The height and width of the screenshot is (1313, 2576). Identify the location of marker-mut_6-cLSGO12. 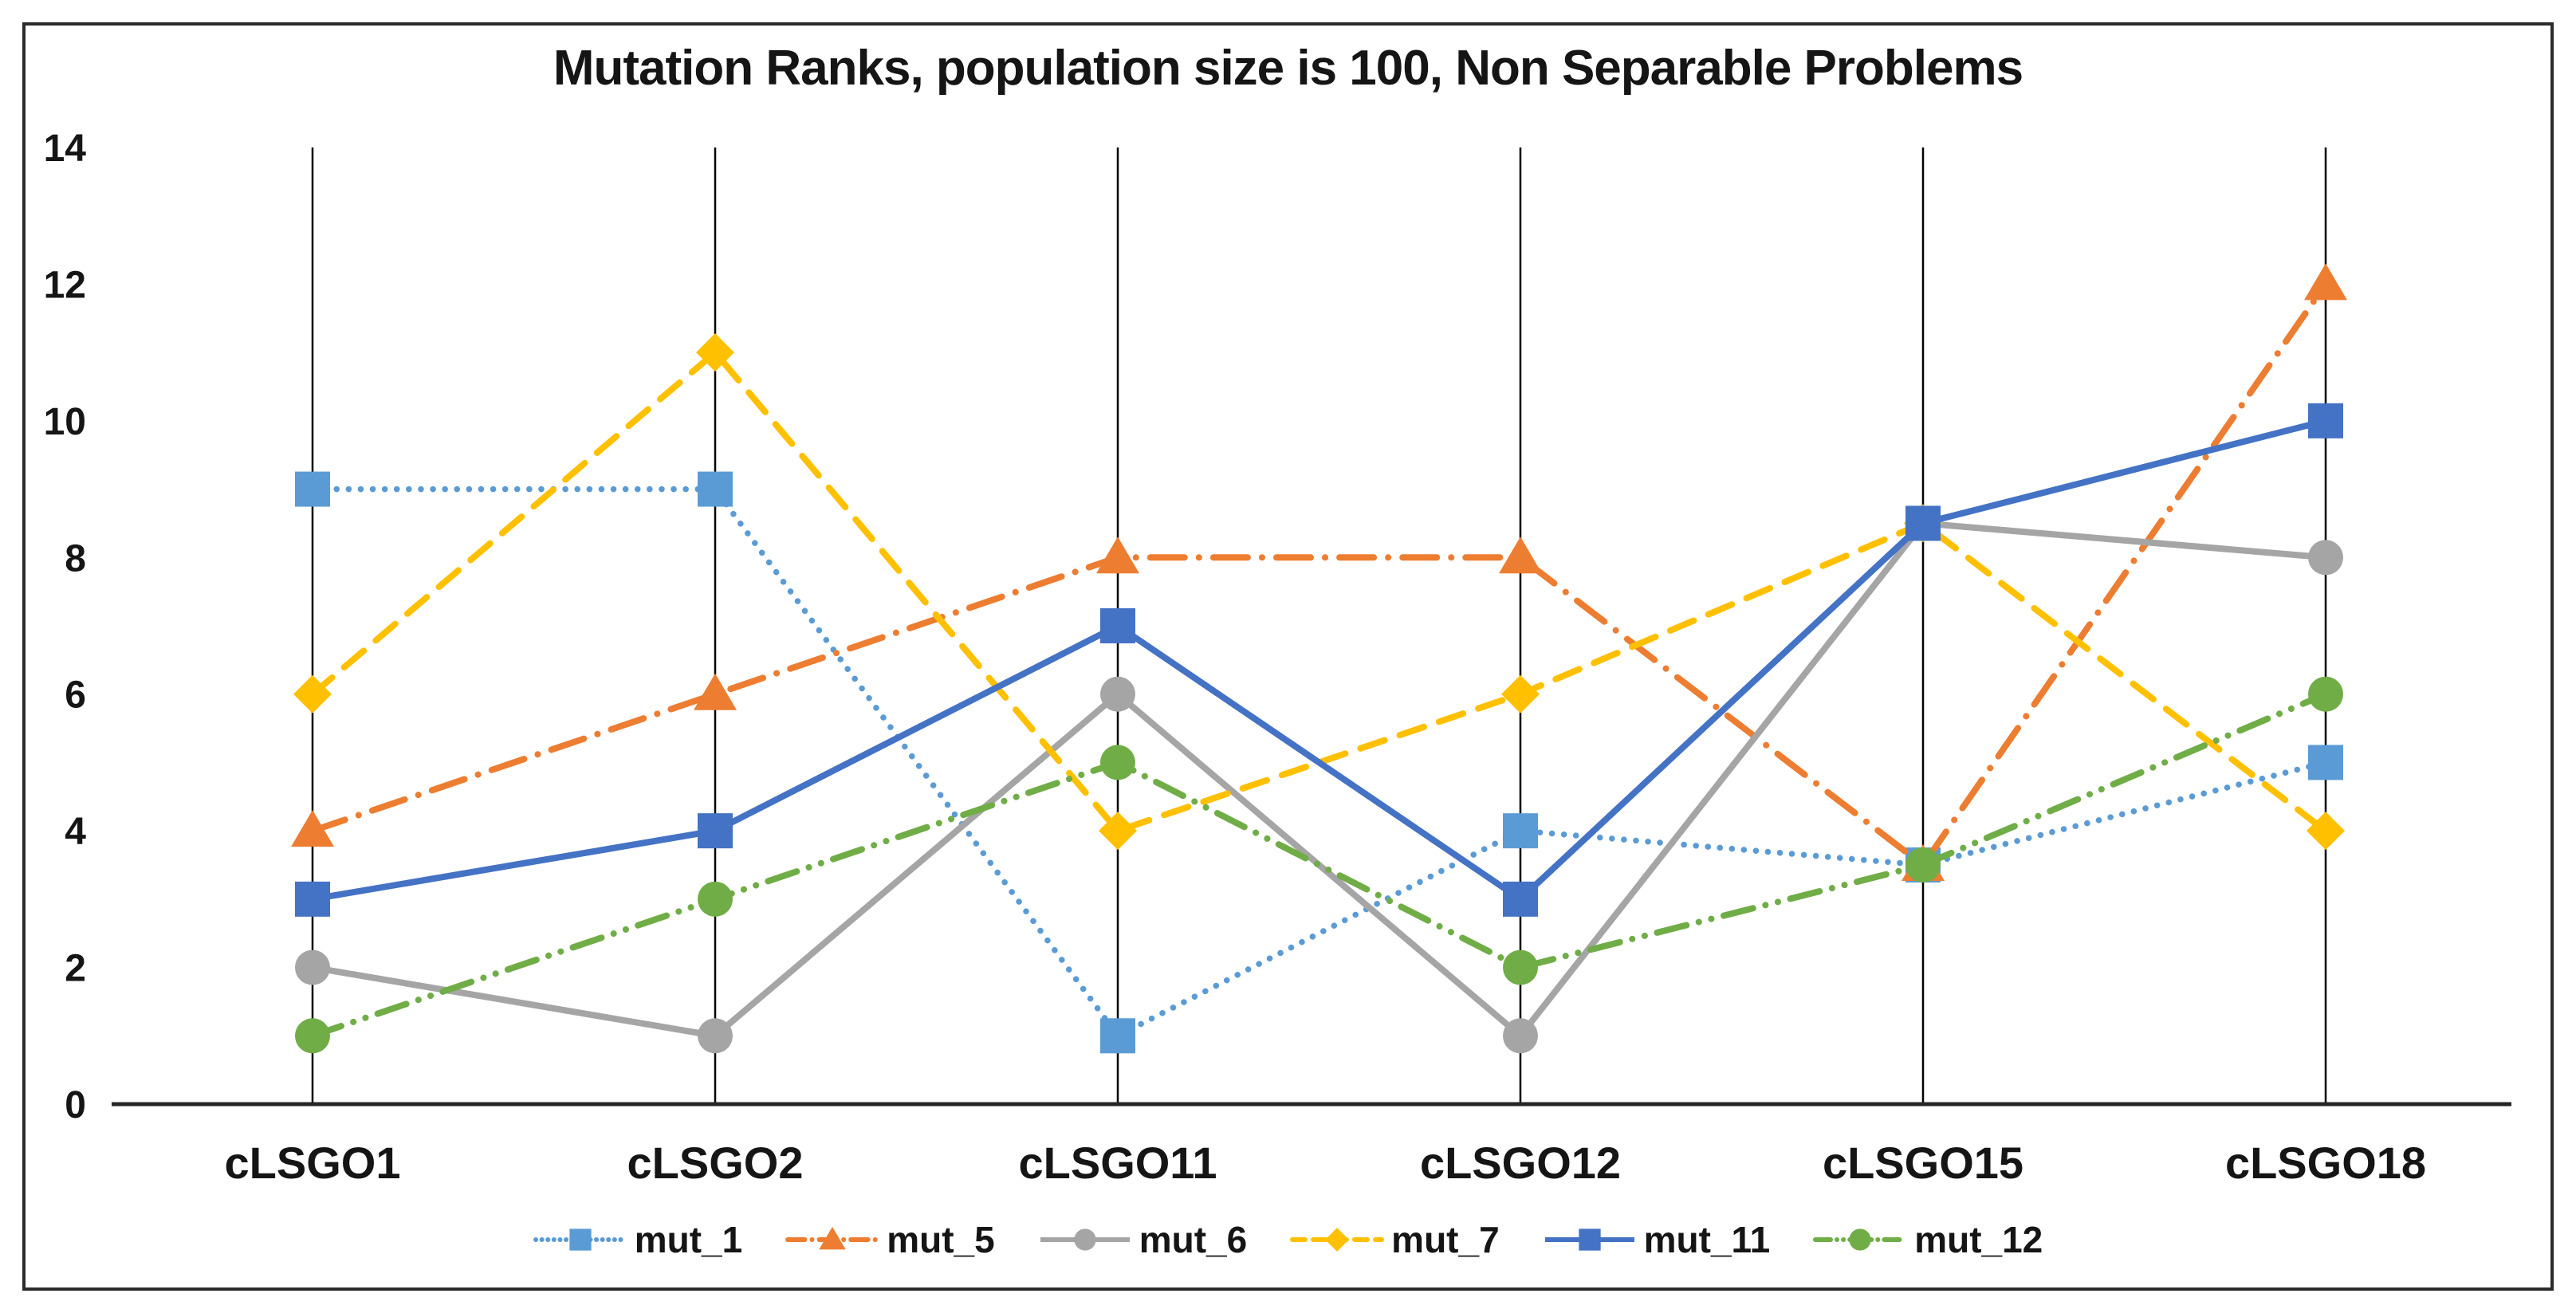
(1521, 1036).